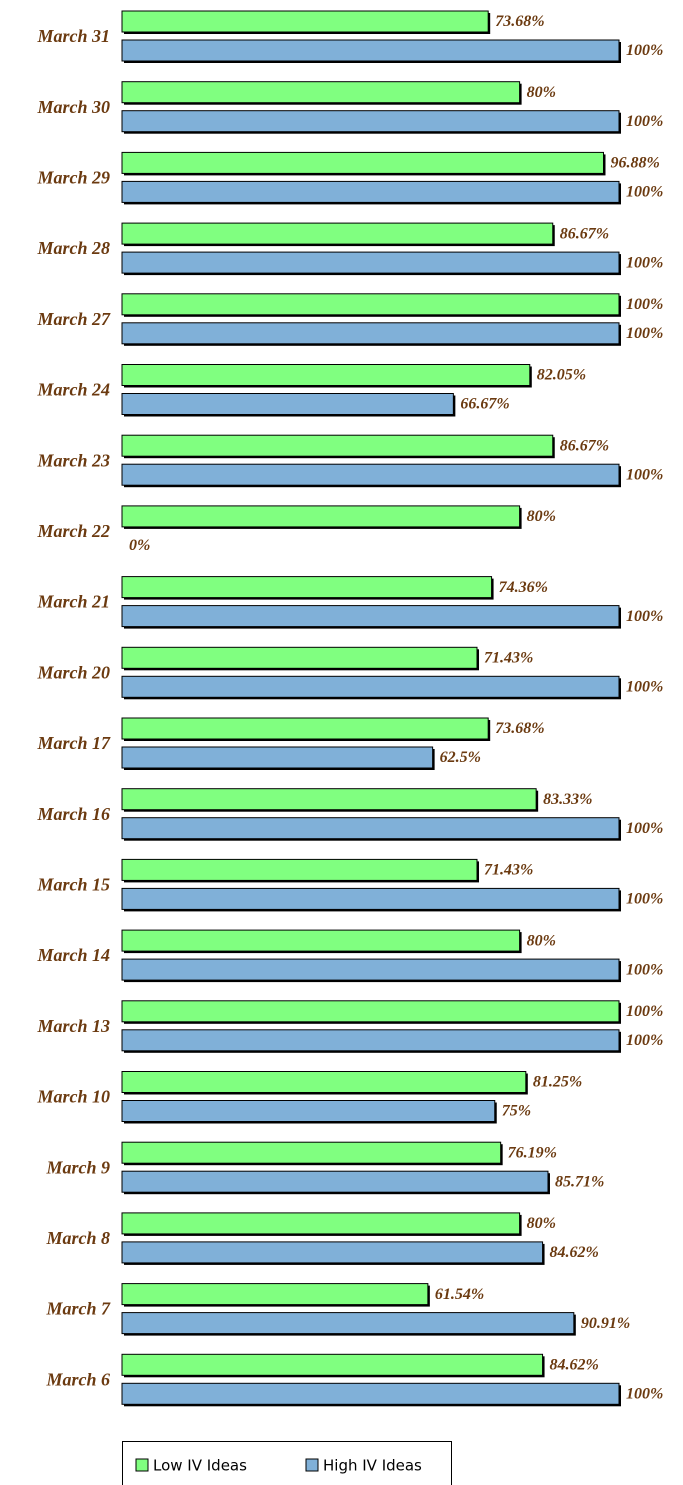 This screenshot has width=683, height=1485. I want to click on value-label: 71.43%, so click(508, 870).